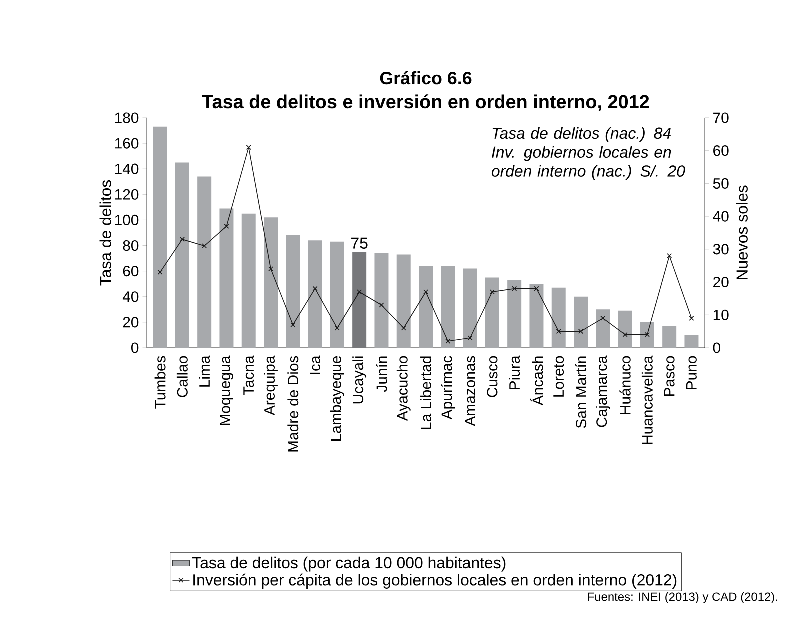 The width and height of the screenshot is (792, 619). I want to click on x-tick-label: Lima, so click(204, 371).